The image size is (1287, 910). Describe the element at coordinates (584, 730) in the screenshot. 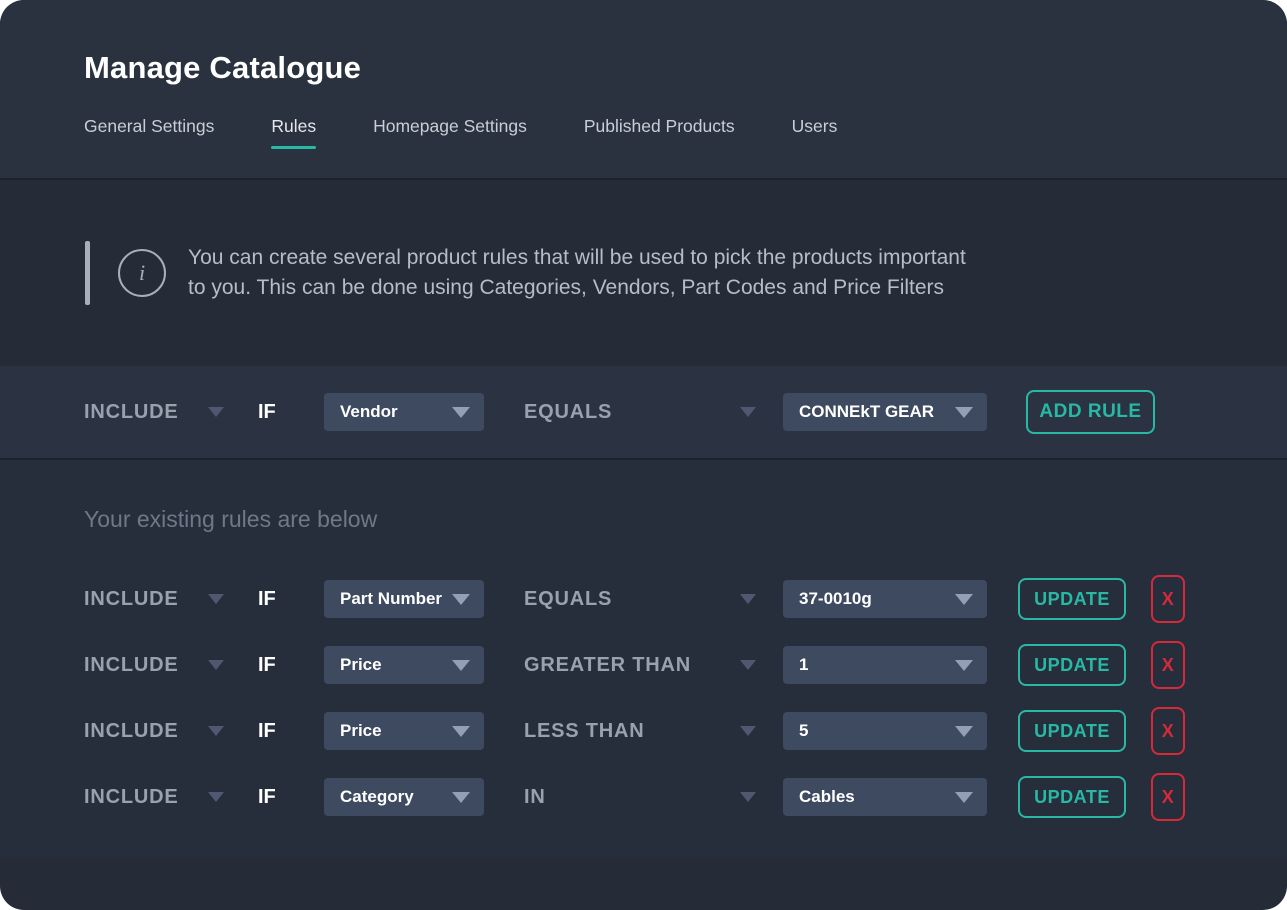

I see `operator-label: LESS THAN` at that location.